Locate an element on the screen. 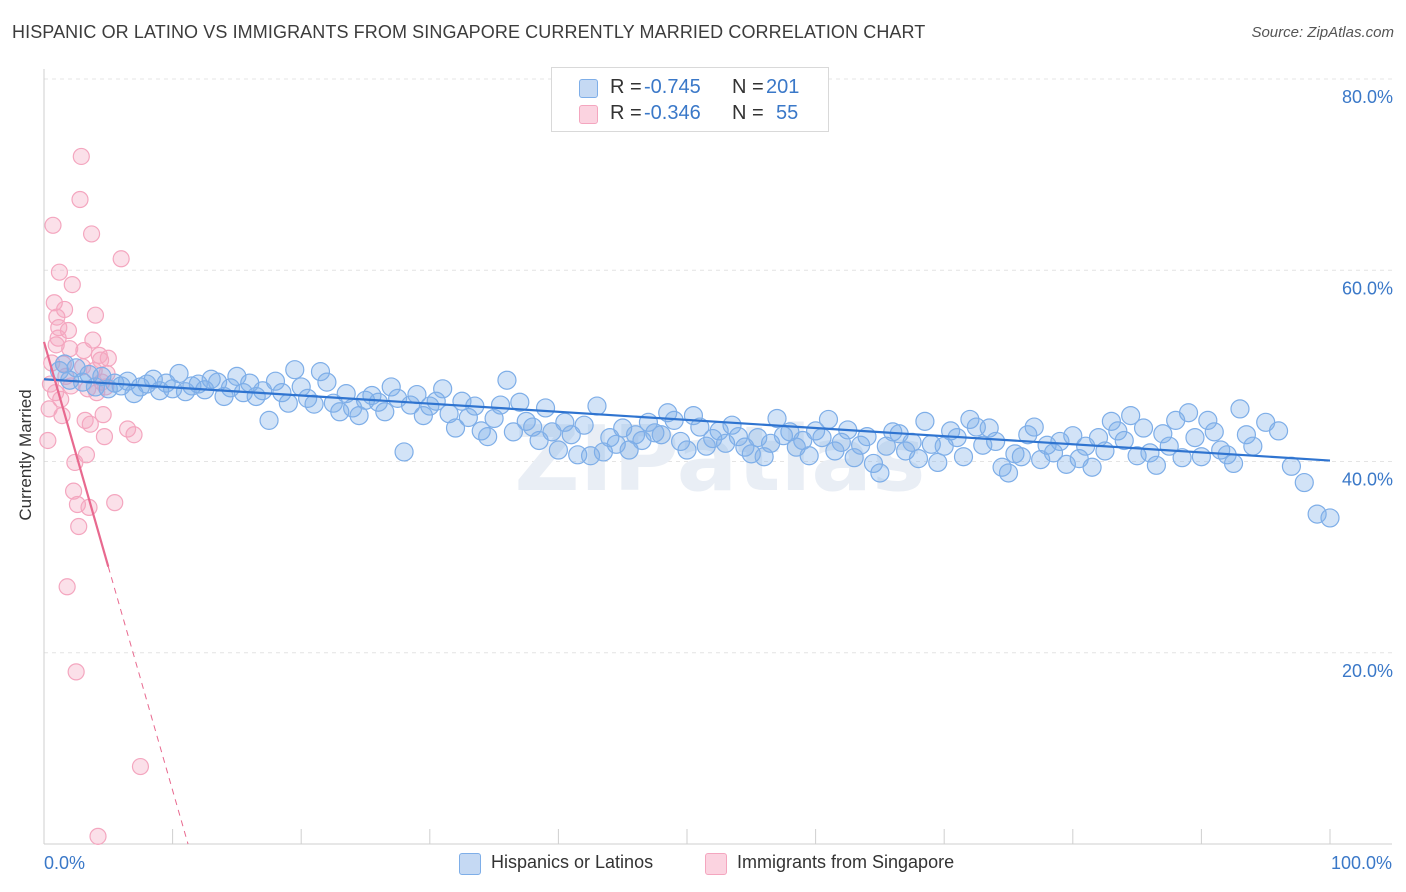 Image resolution: width=1406 pixels, height=892 pixels. legend-row-hispanic: R = -0.745 N = 201 is located at coordinates (690, 88).